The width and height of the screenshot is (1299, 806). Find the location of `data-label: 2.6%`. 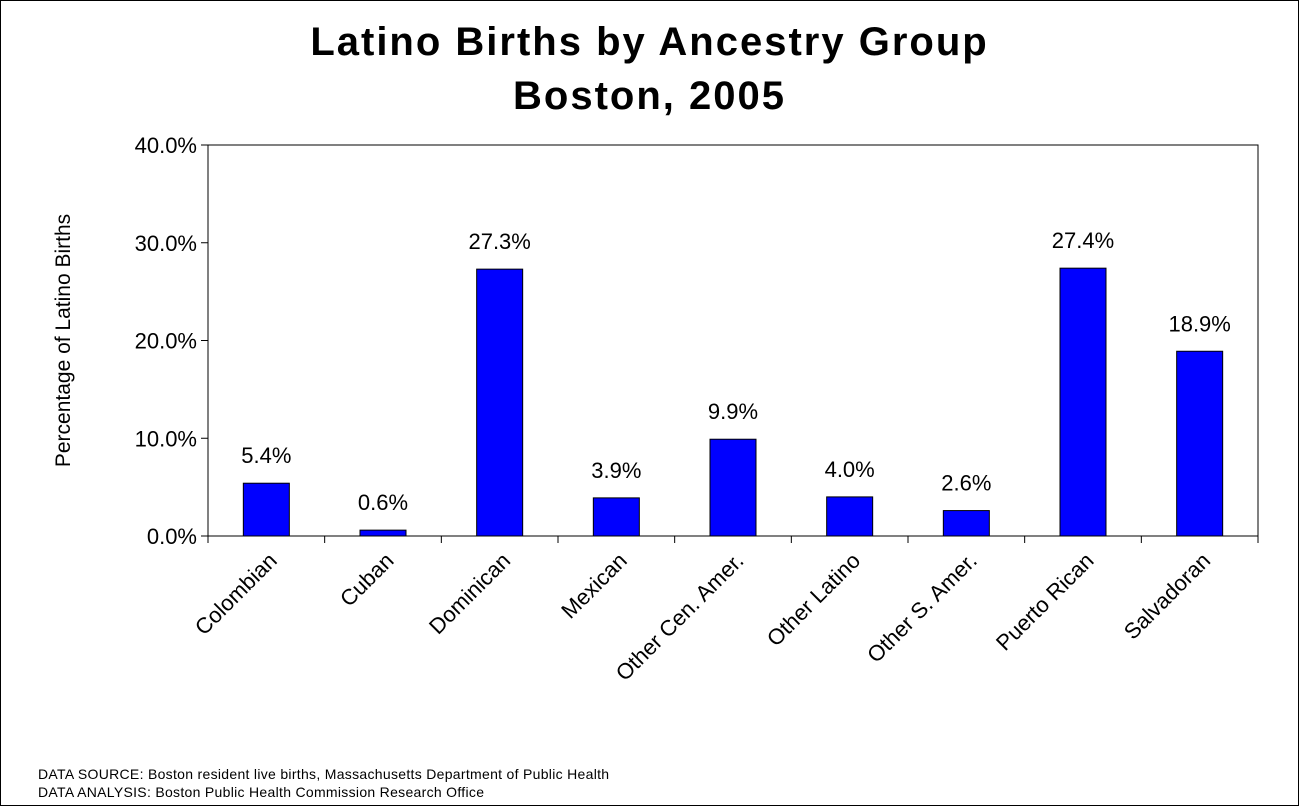

data-label: 2.6% is located at coordinates (966, 483).